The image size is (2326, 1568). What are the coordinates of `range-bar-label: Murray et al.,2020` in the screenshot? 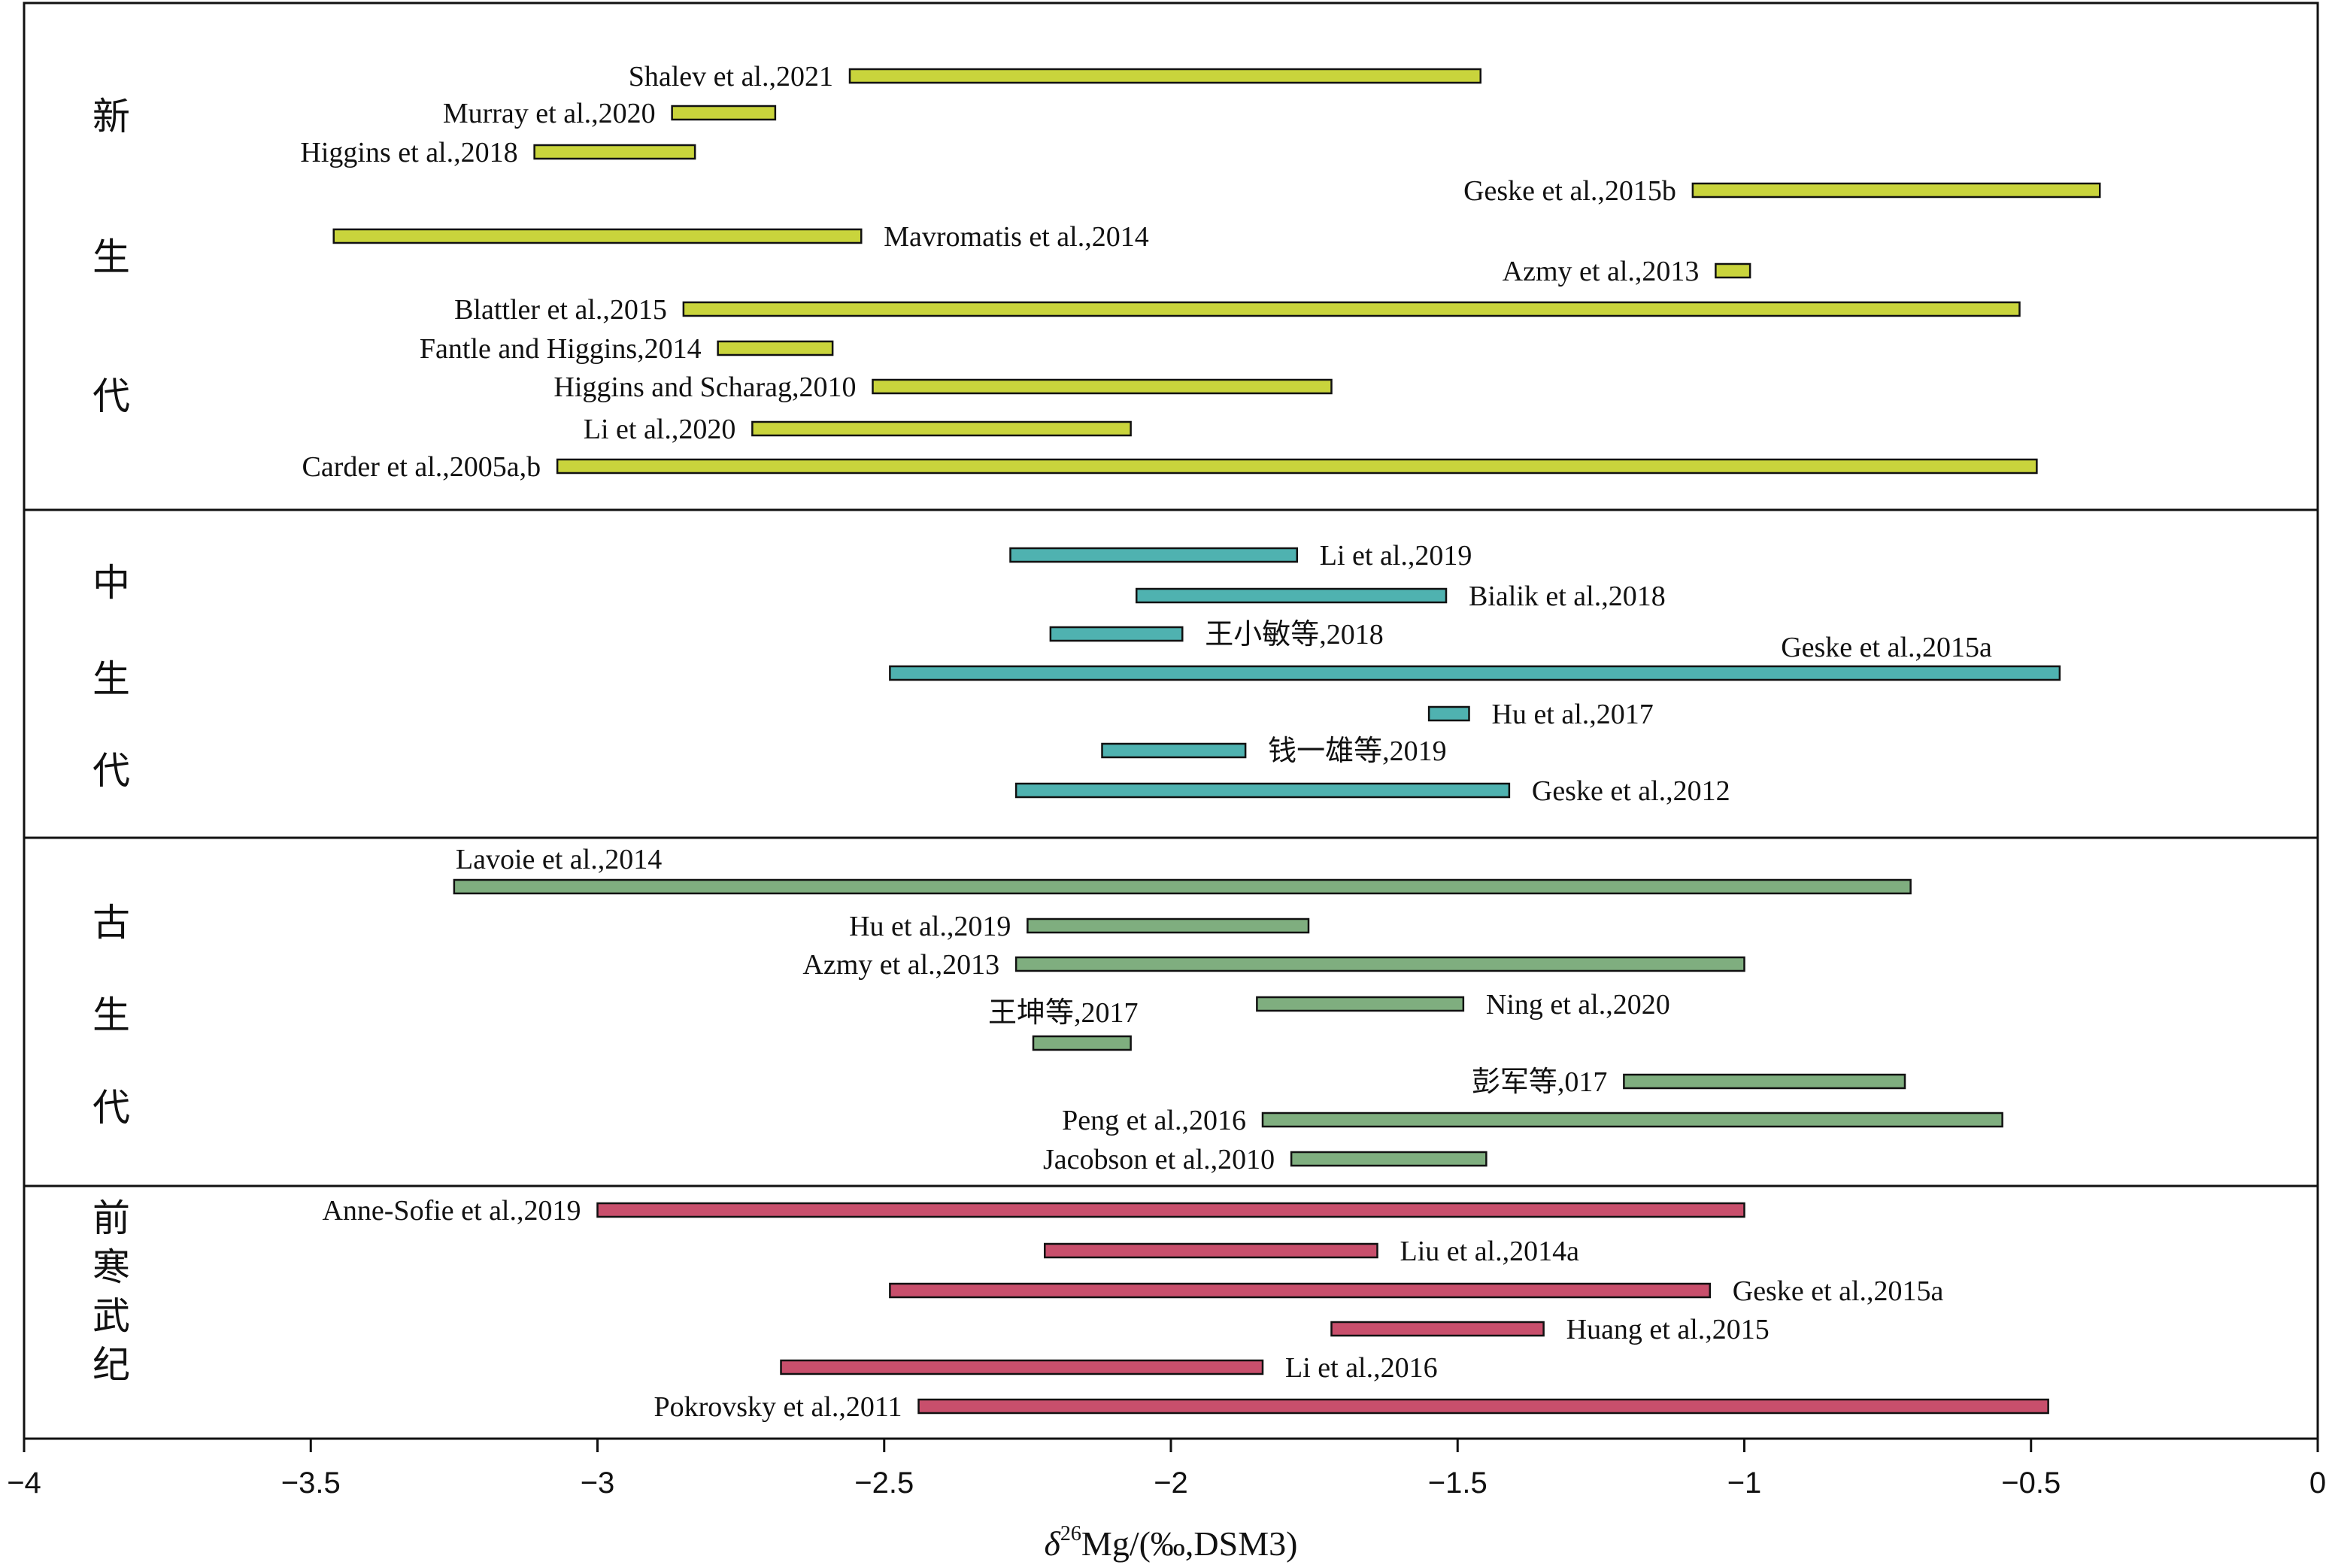 It's located at (549, 114).